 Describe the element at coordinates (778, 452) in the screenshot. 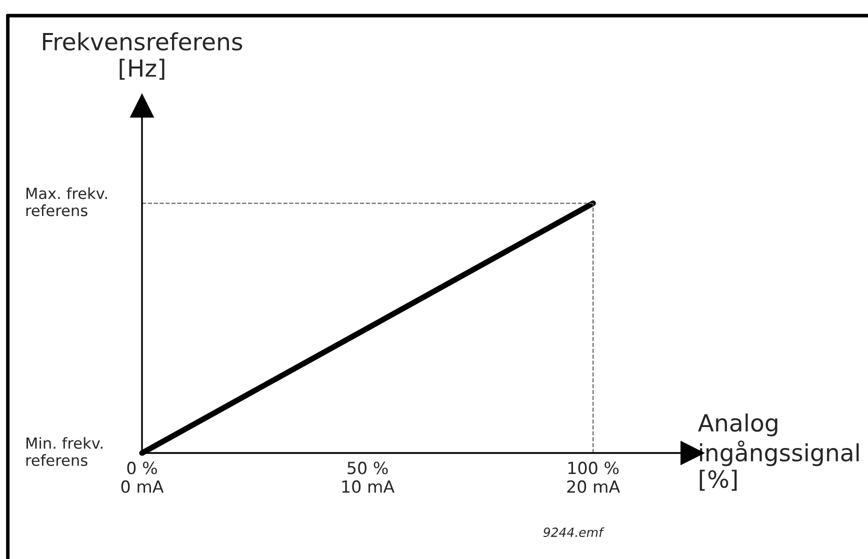

I see `x-axis-title: Analog ingångssignal [%]` at that location.